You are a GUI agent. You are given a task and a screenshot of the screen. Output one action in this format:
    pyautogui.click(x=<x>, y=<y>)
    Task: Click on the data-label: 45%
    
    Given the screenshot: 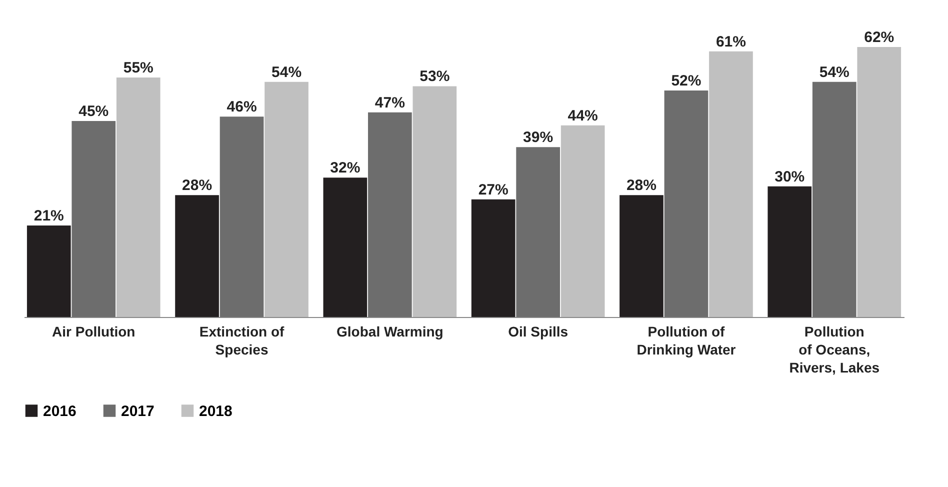 What is the action you would take?
    pyautogui.click(x=93, y=111)
    